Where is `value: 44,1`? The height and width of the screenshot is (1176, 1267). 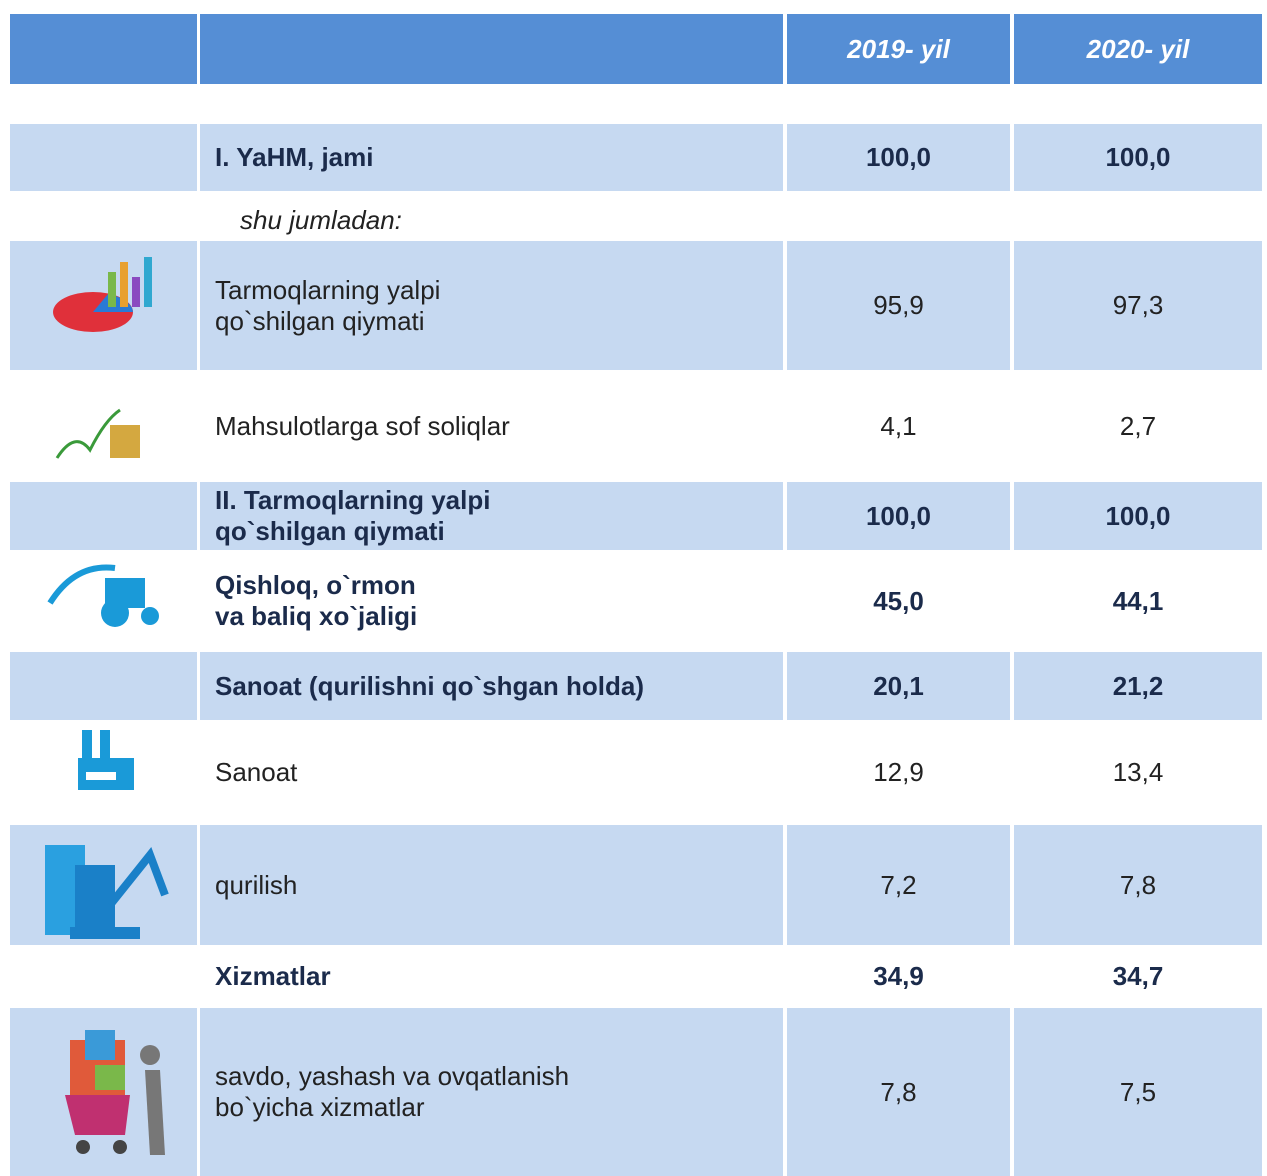
value: 44,1 is located at coordinates (1138, 600).